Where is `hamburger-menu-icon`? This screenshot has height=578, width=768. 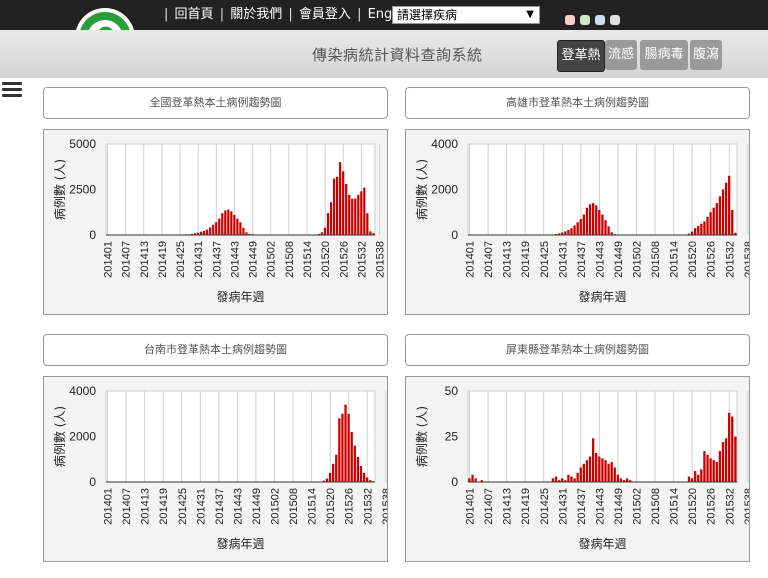
hamburger-menu-icon is located at coordinates (12, 91).